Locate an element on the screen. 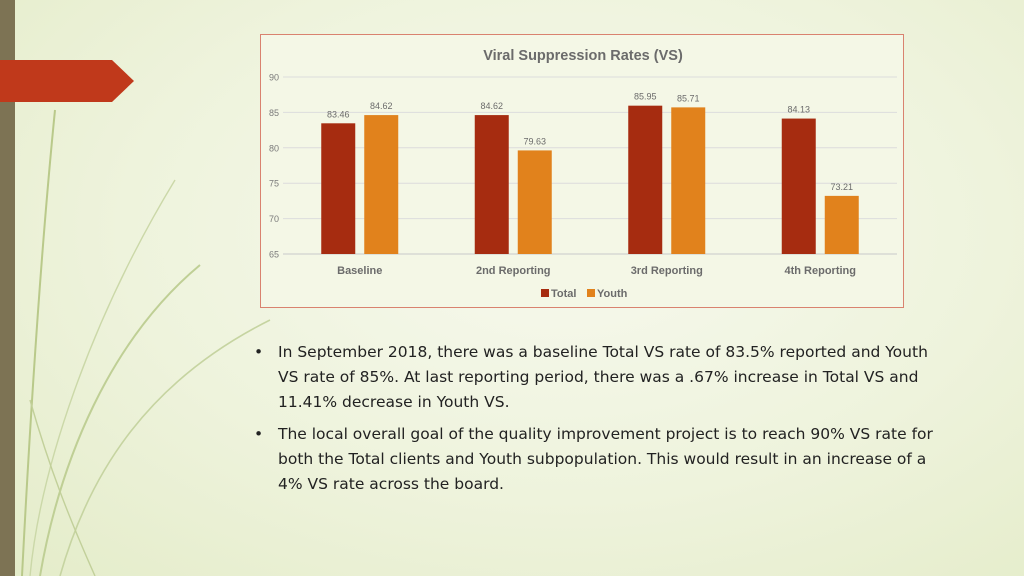  data-label: 73.21 is located at coordinates (841, 187).